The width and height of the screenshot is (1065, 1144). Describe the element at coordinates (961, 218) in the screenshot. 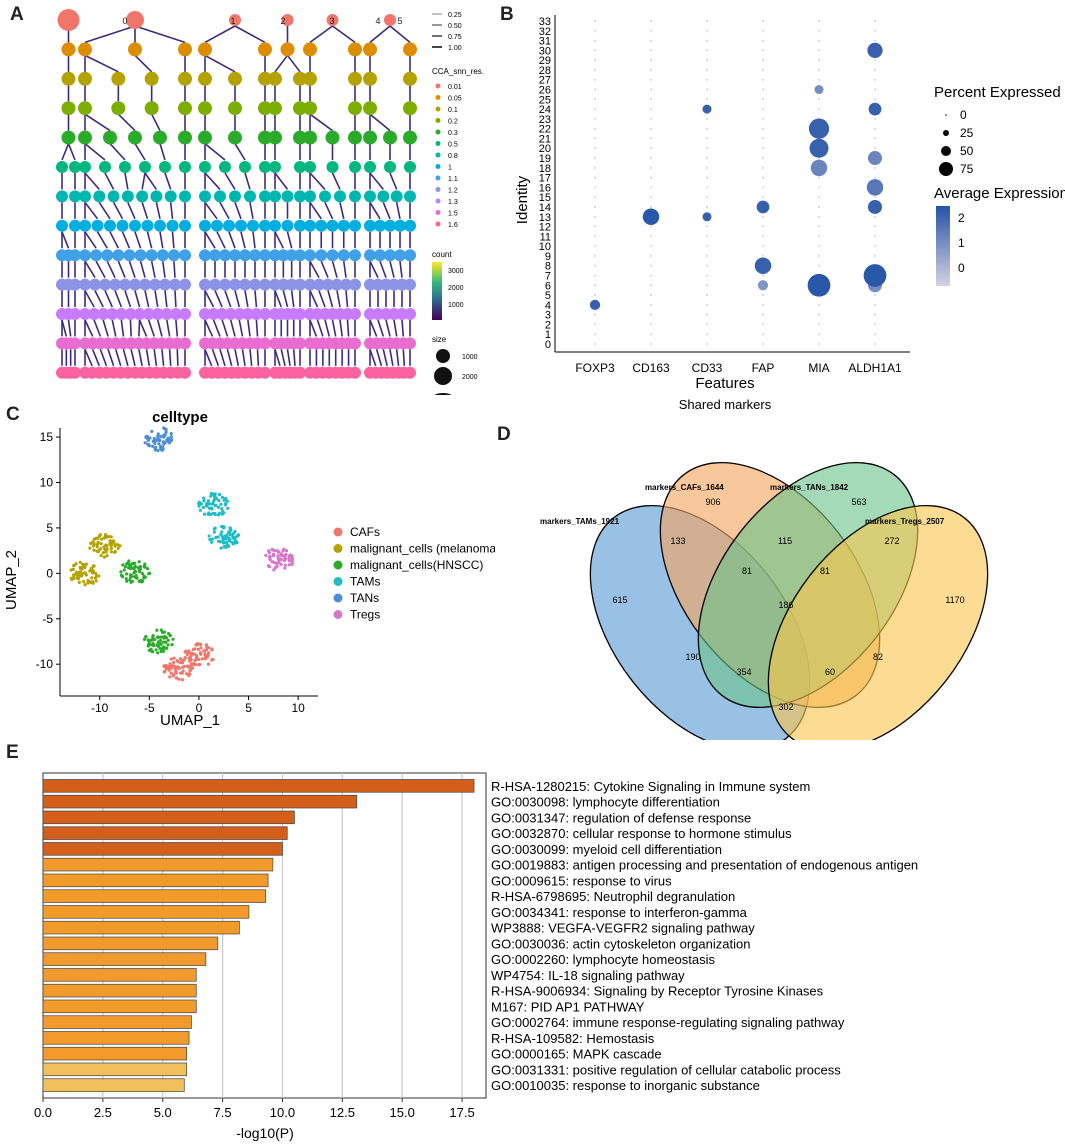

I see `color-legend-label: 2` at that location.